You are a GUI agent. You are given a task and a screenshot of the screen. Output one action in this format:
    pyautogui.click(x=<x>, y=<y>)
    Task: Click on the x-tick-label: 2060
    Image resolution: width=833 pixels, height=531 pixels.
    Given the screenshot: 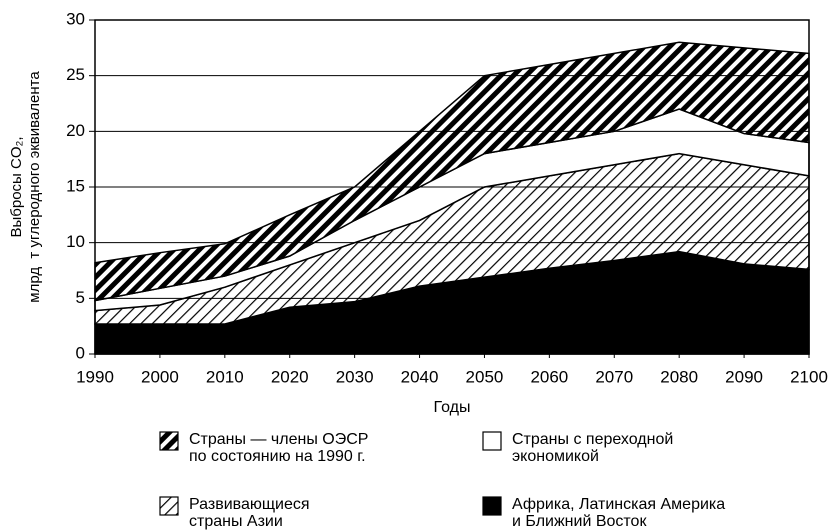 What is the action you would take?
    pyautogui.click(x=549, y=376)
    